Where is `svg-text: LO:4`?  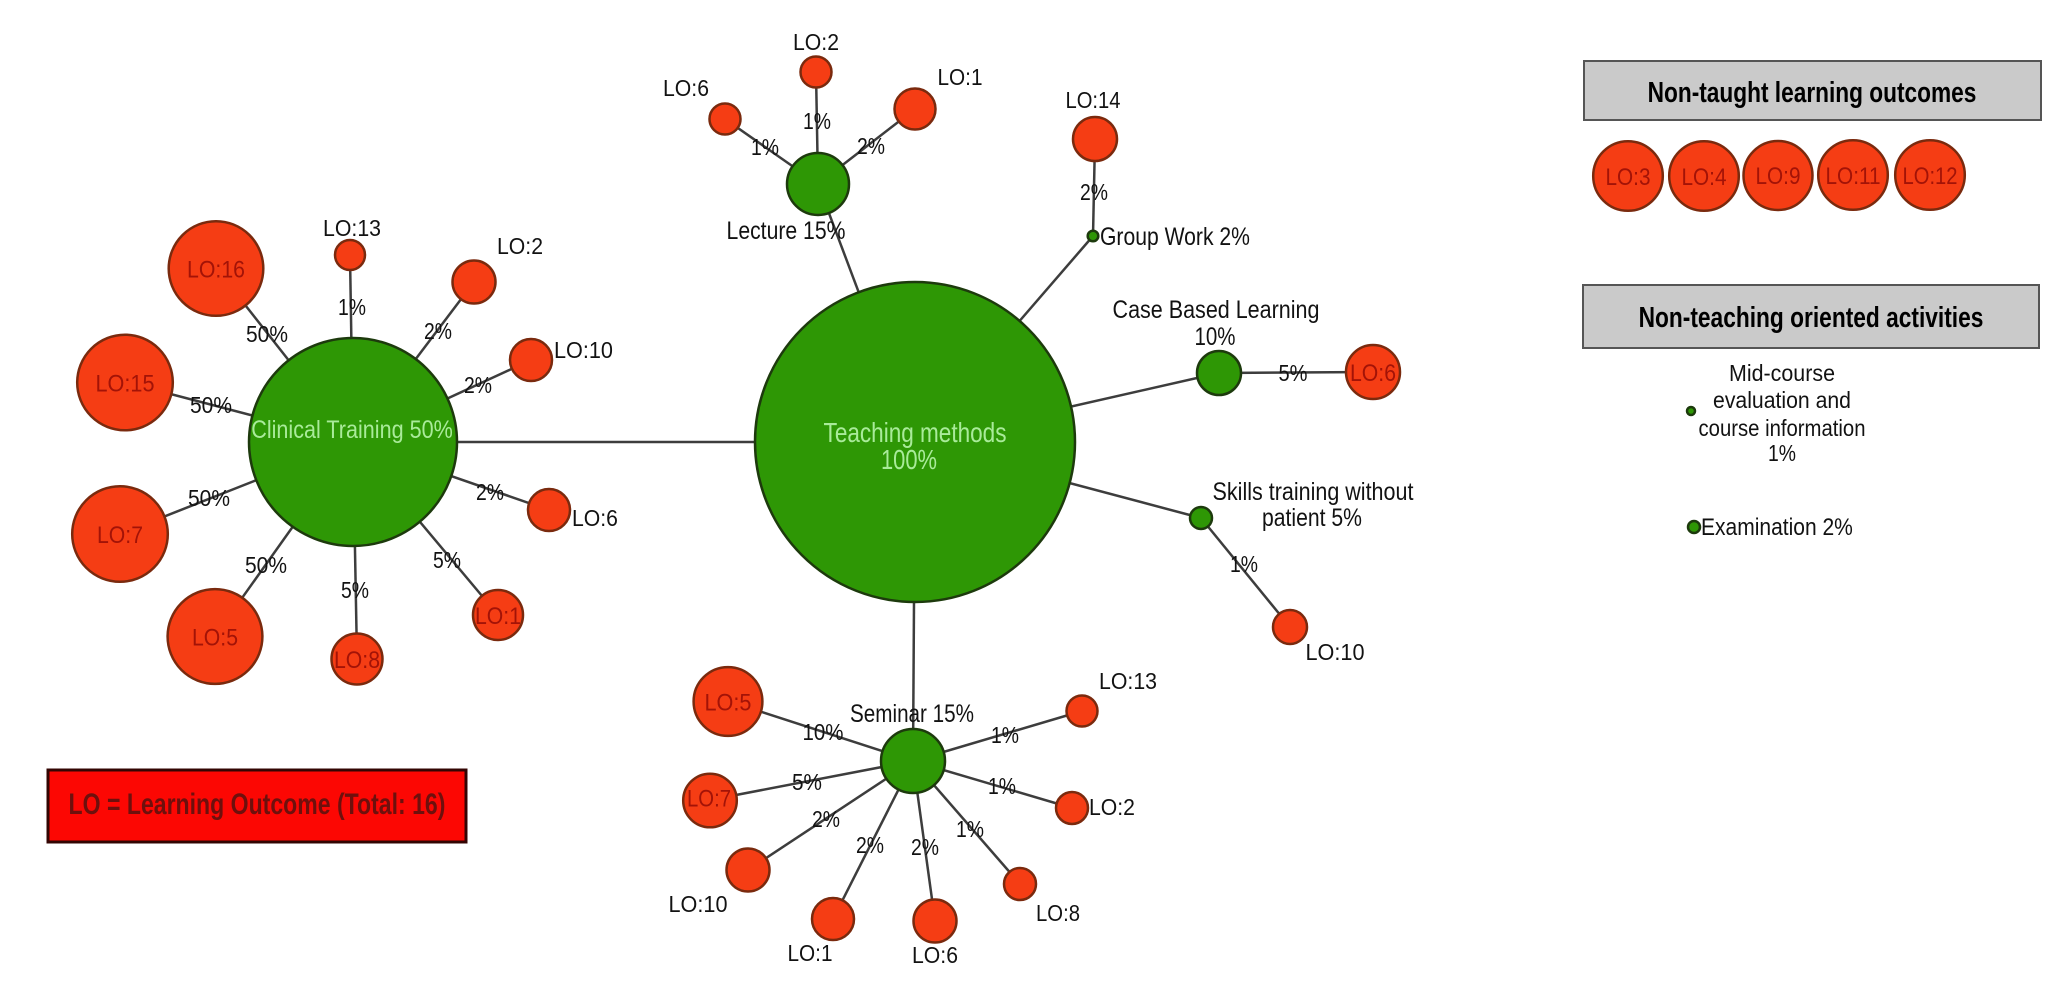 svg-text: LO:4 is located at coordinates (1704, 177).